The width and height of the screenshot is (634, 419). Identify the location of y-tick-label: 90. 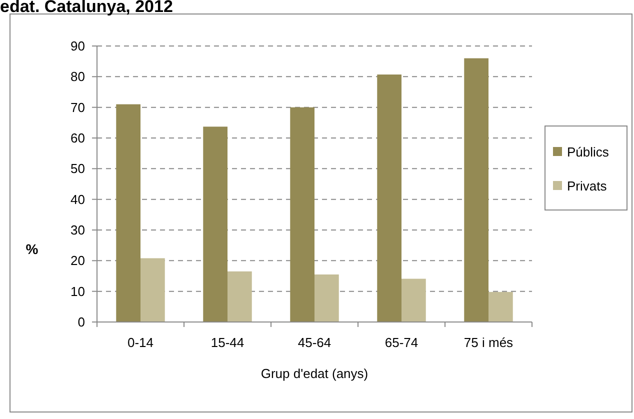
(77, 46).